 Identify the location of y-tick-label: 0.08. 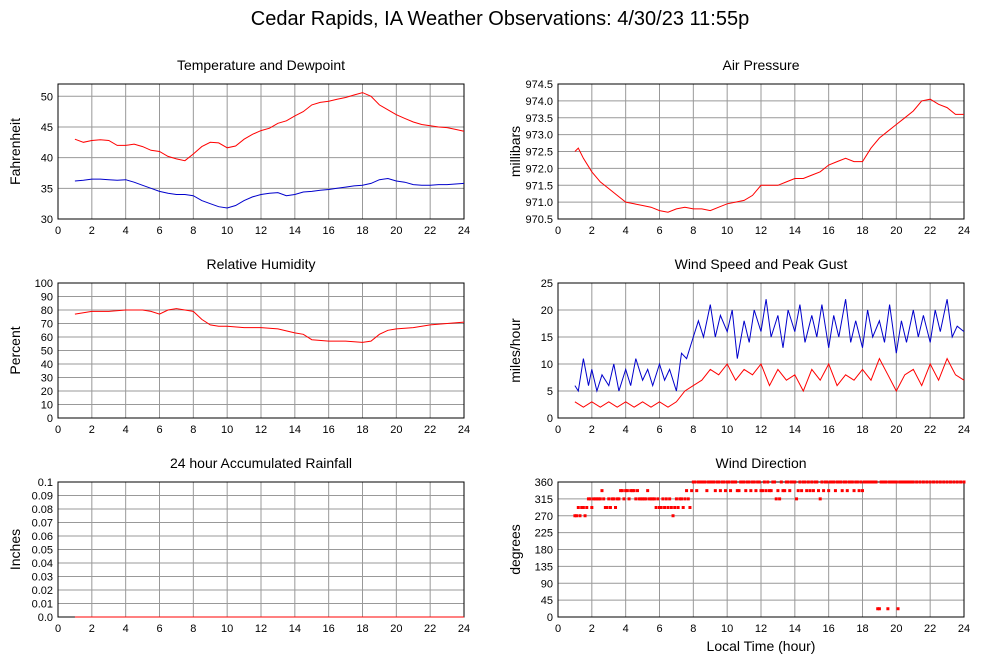
(42, 510).